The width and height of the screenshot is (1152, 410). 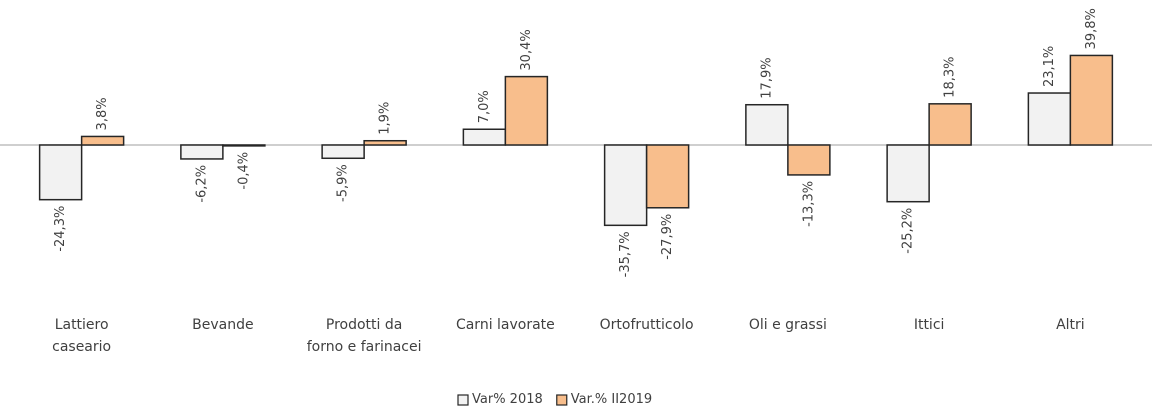 I want to click on x-tick-label: Ortofrutticolo, so click(x=646, y=325).